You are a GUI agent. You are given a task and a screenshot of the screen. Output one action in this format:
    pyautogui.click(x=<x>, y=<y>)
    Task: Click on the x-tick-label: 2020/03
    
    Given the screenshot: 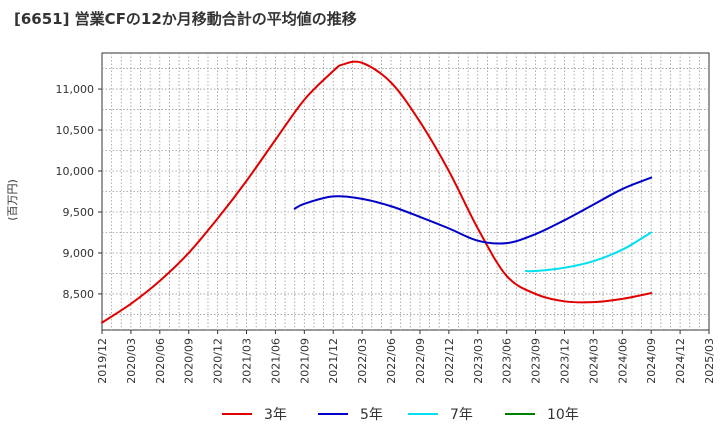 What is the action you would take?
    pyautogui.click(x=131, y=361)
    